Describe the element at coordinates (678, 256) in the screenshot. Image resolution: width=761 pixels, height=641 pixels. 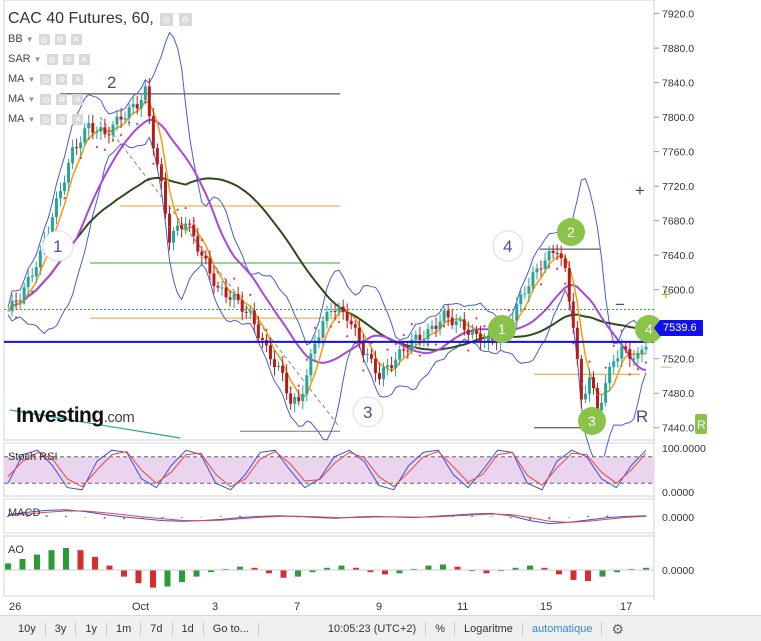
I see `price-tick-label: 7640.0` at that location.